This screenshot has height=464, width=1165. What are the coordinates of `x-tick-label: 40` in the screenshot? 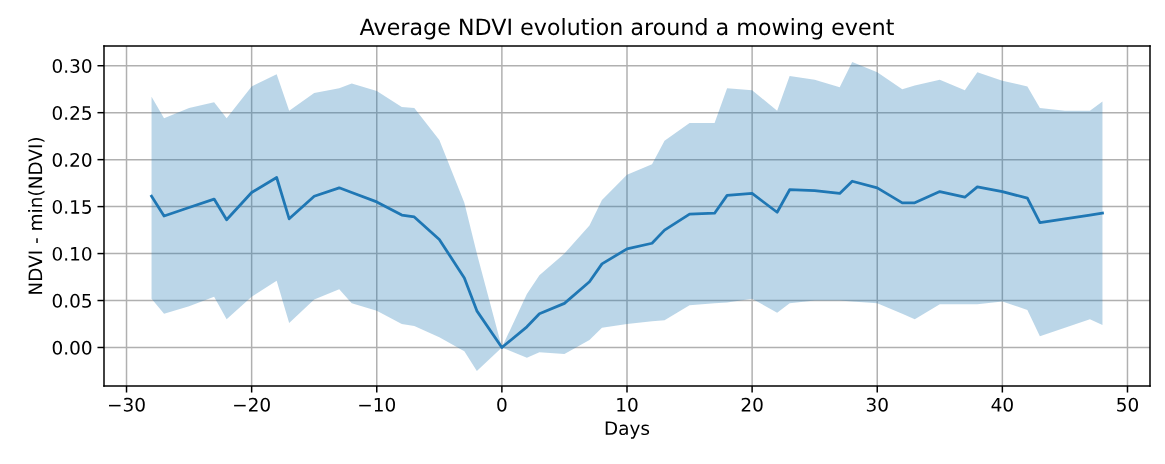 It's located at (1002, 404).